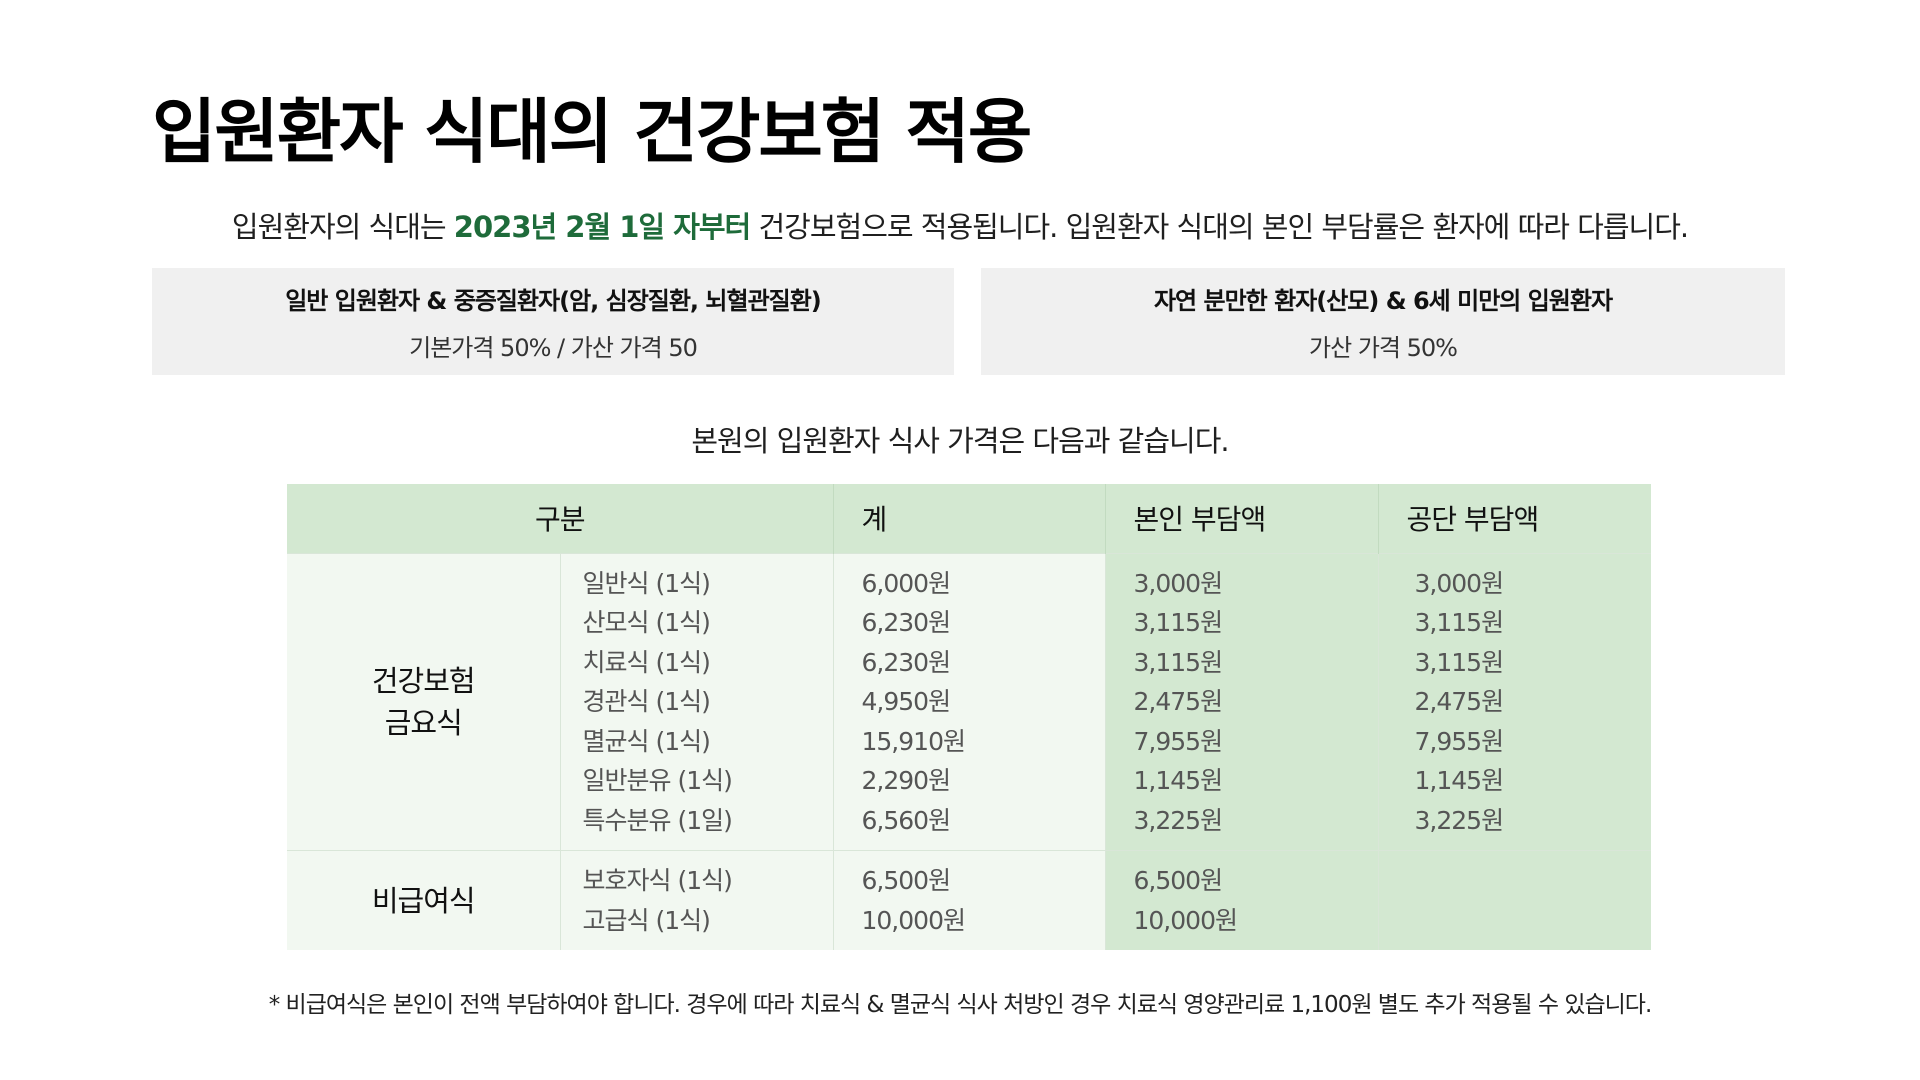  Describe the element at coordinates (1178, 701) in the screenshot. I see `self-pay-amount: 2,475원` at that location.